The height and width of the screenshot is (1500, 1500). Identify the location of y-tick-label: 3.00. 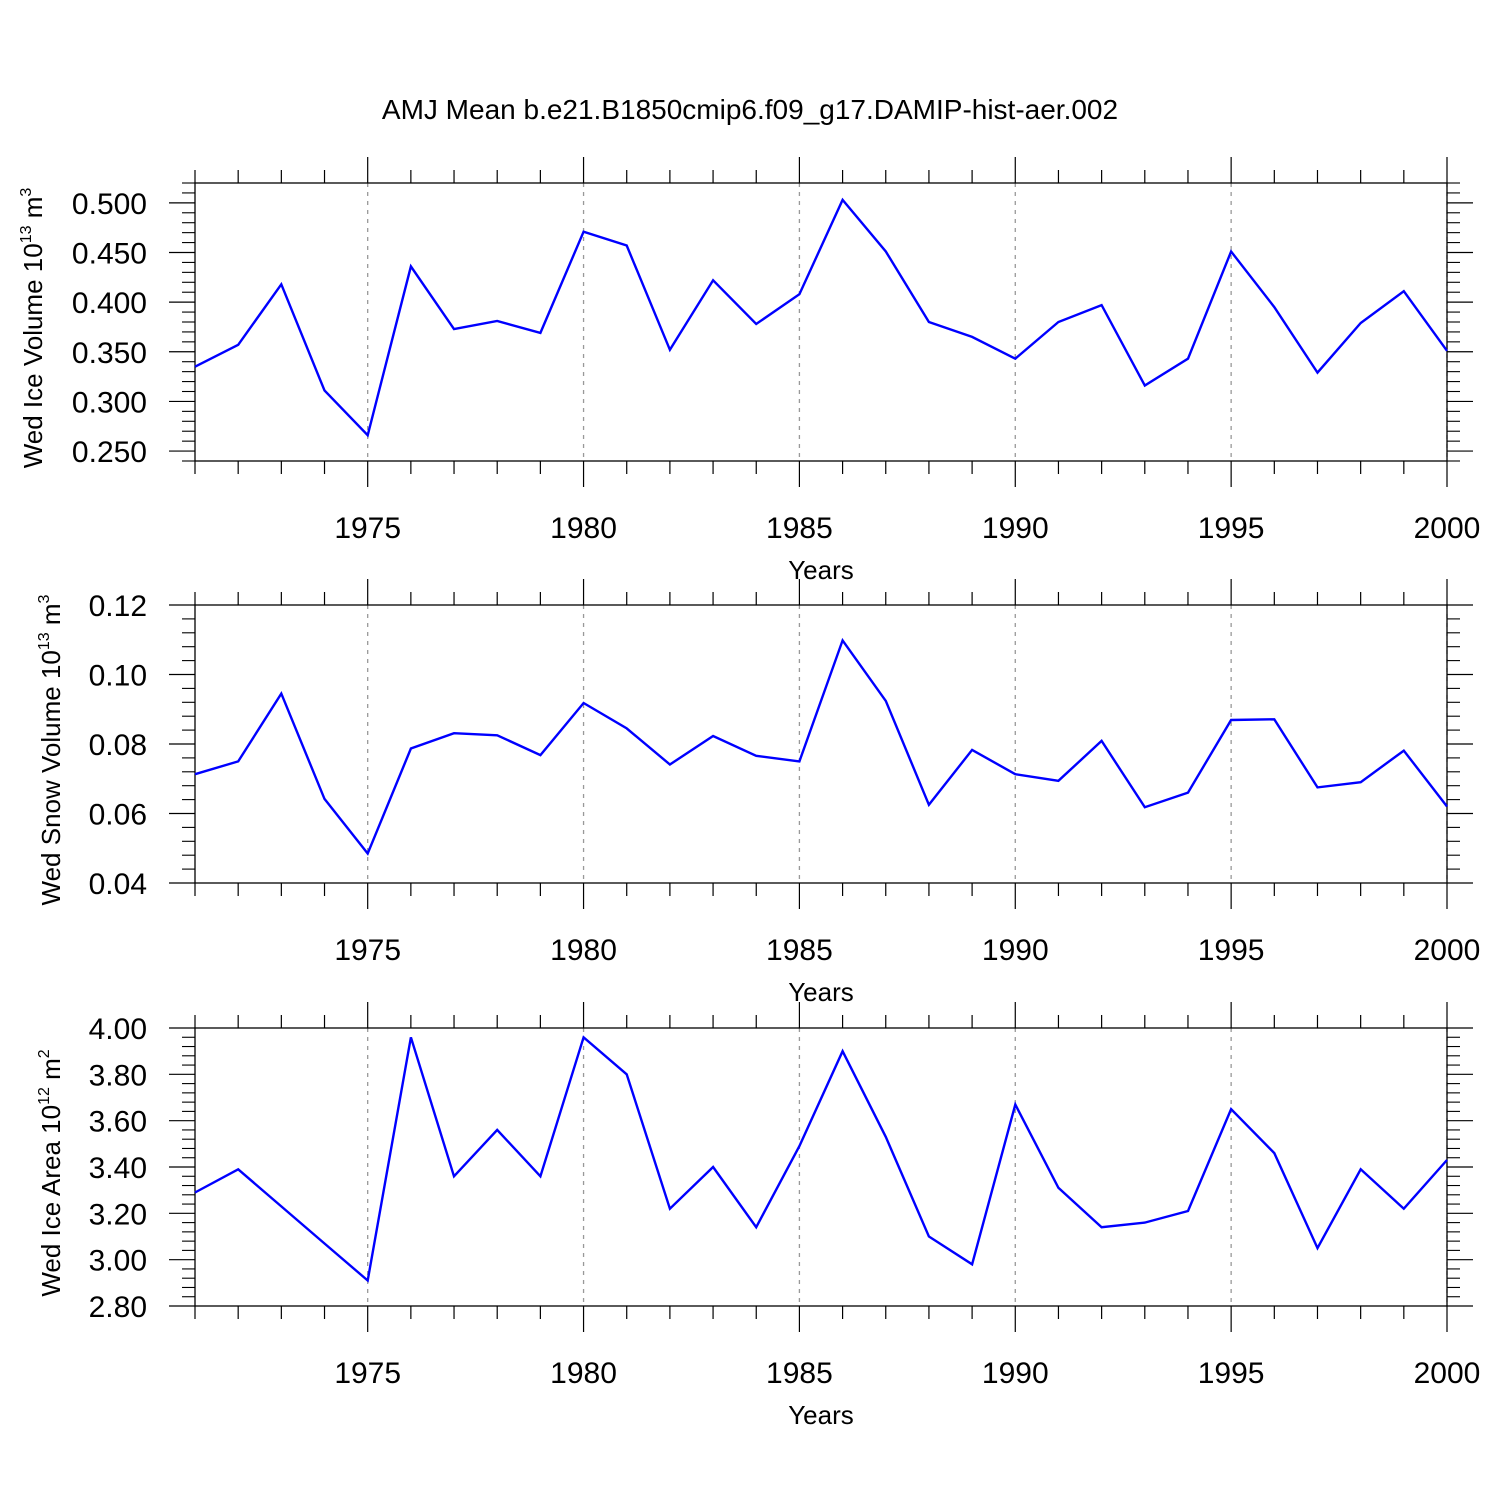
(118, 1261).